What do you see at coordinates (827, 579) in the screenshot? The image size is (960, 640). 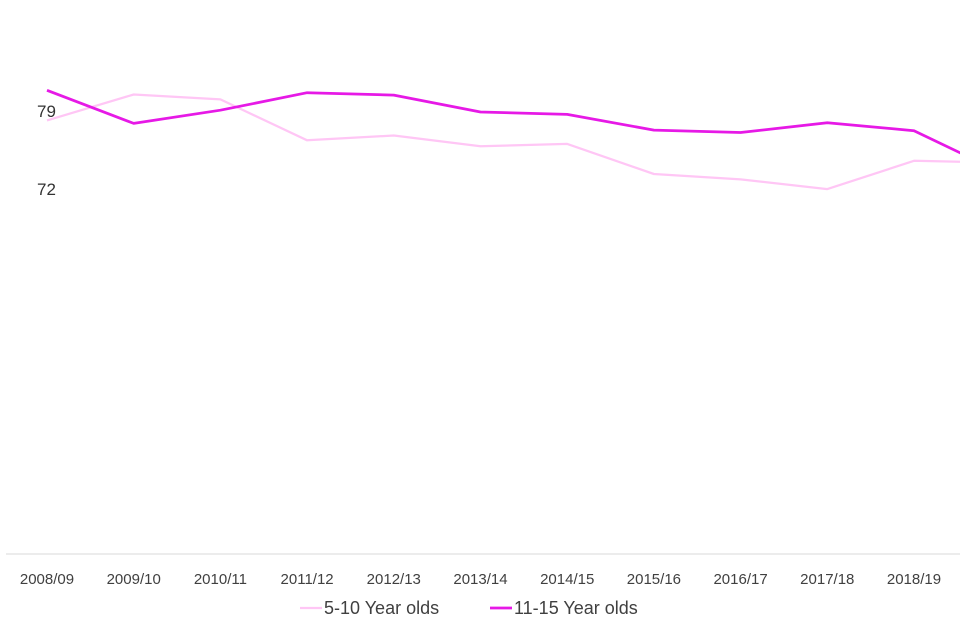 I see `x-tick-label-9: 2017/18` at bounding box center [827, 579].